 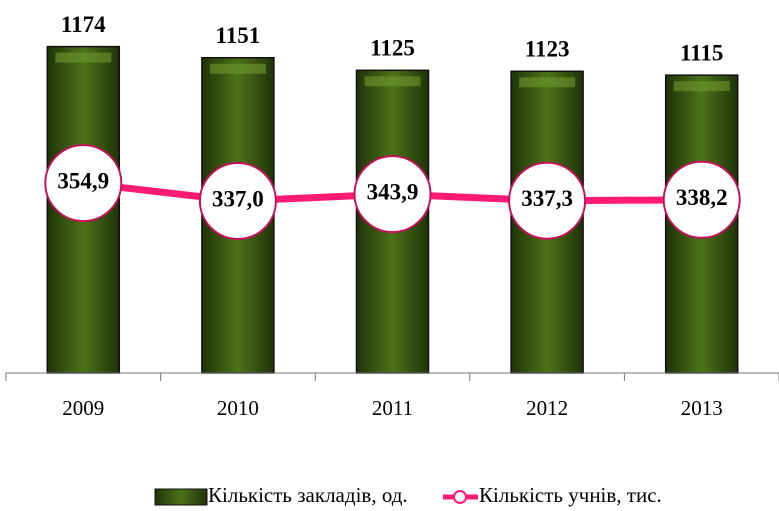 What do you see at coordinates (701, 52) in the screenshot?
I see `bar-value-label: 1115` at bounding box center [701, 52].